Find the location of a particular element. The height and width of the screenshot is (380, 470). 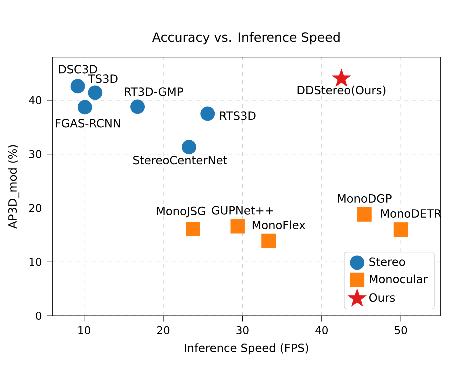

x-tick-label: 40 is located at coordinates (322, 330).